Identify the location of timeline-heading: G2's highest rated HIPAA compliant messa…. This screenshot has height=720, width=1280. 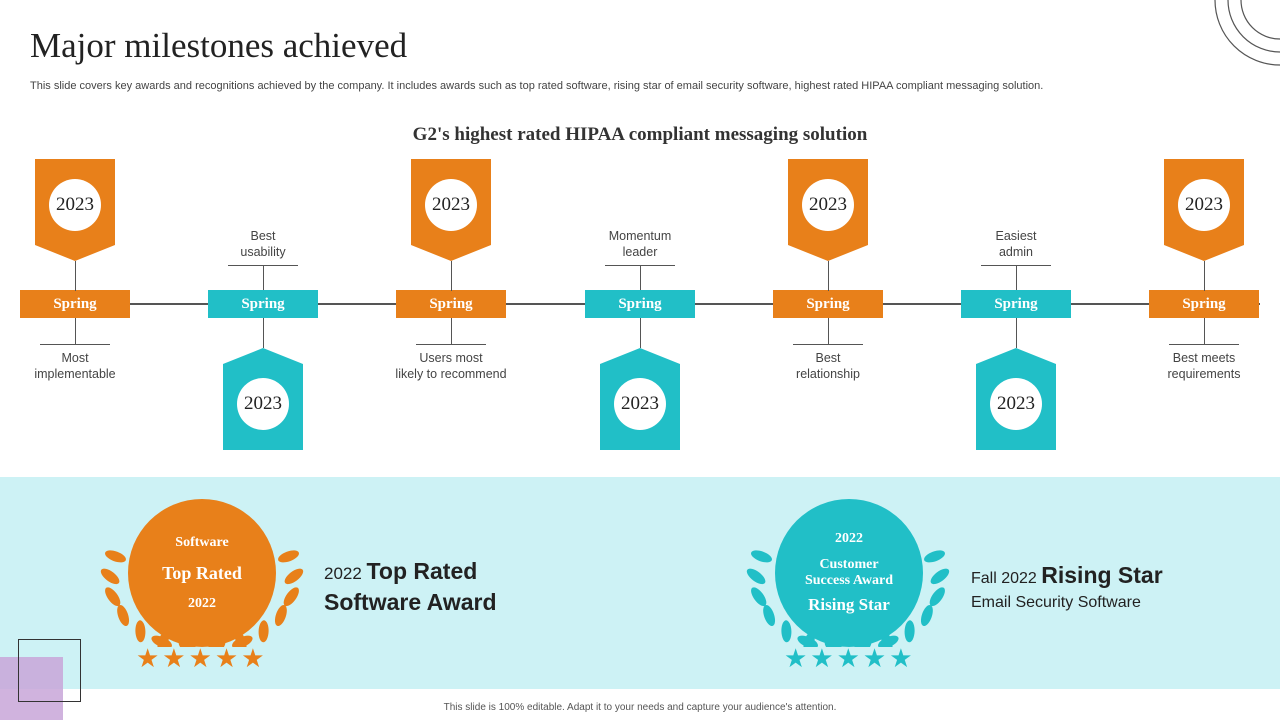
(640, 134).